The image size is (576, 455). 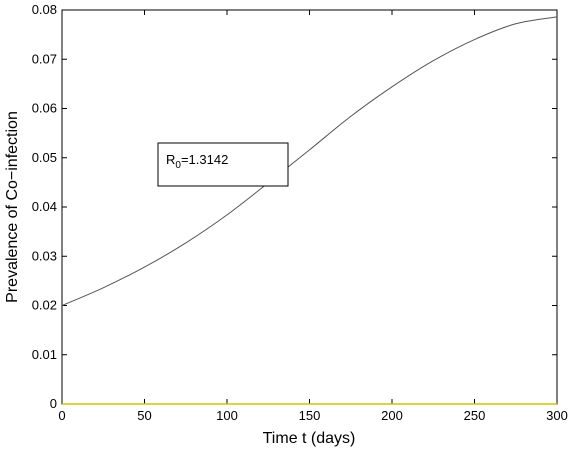 What do you see at coordinates (178, 165) in the screenshot?
I see `annotation-subscript: 0` at bounding box center [178, 165].